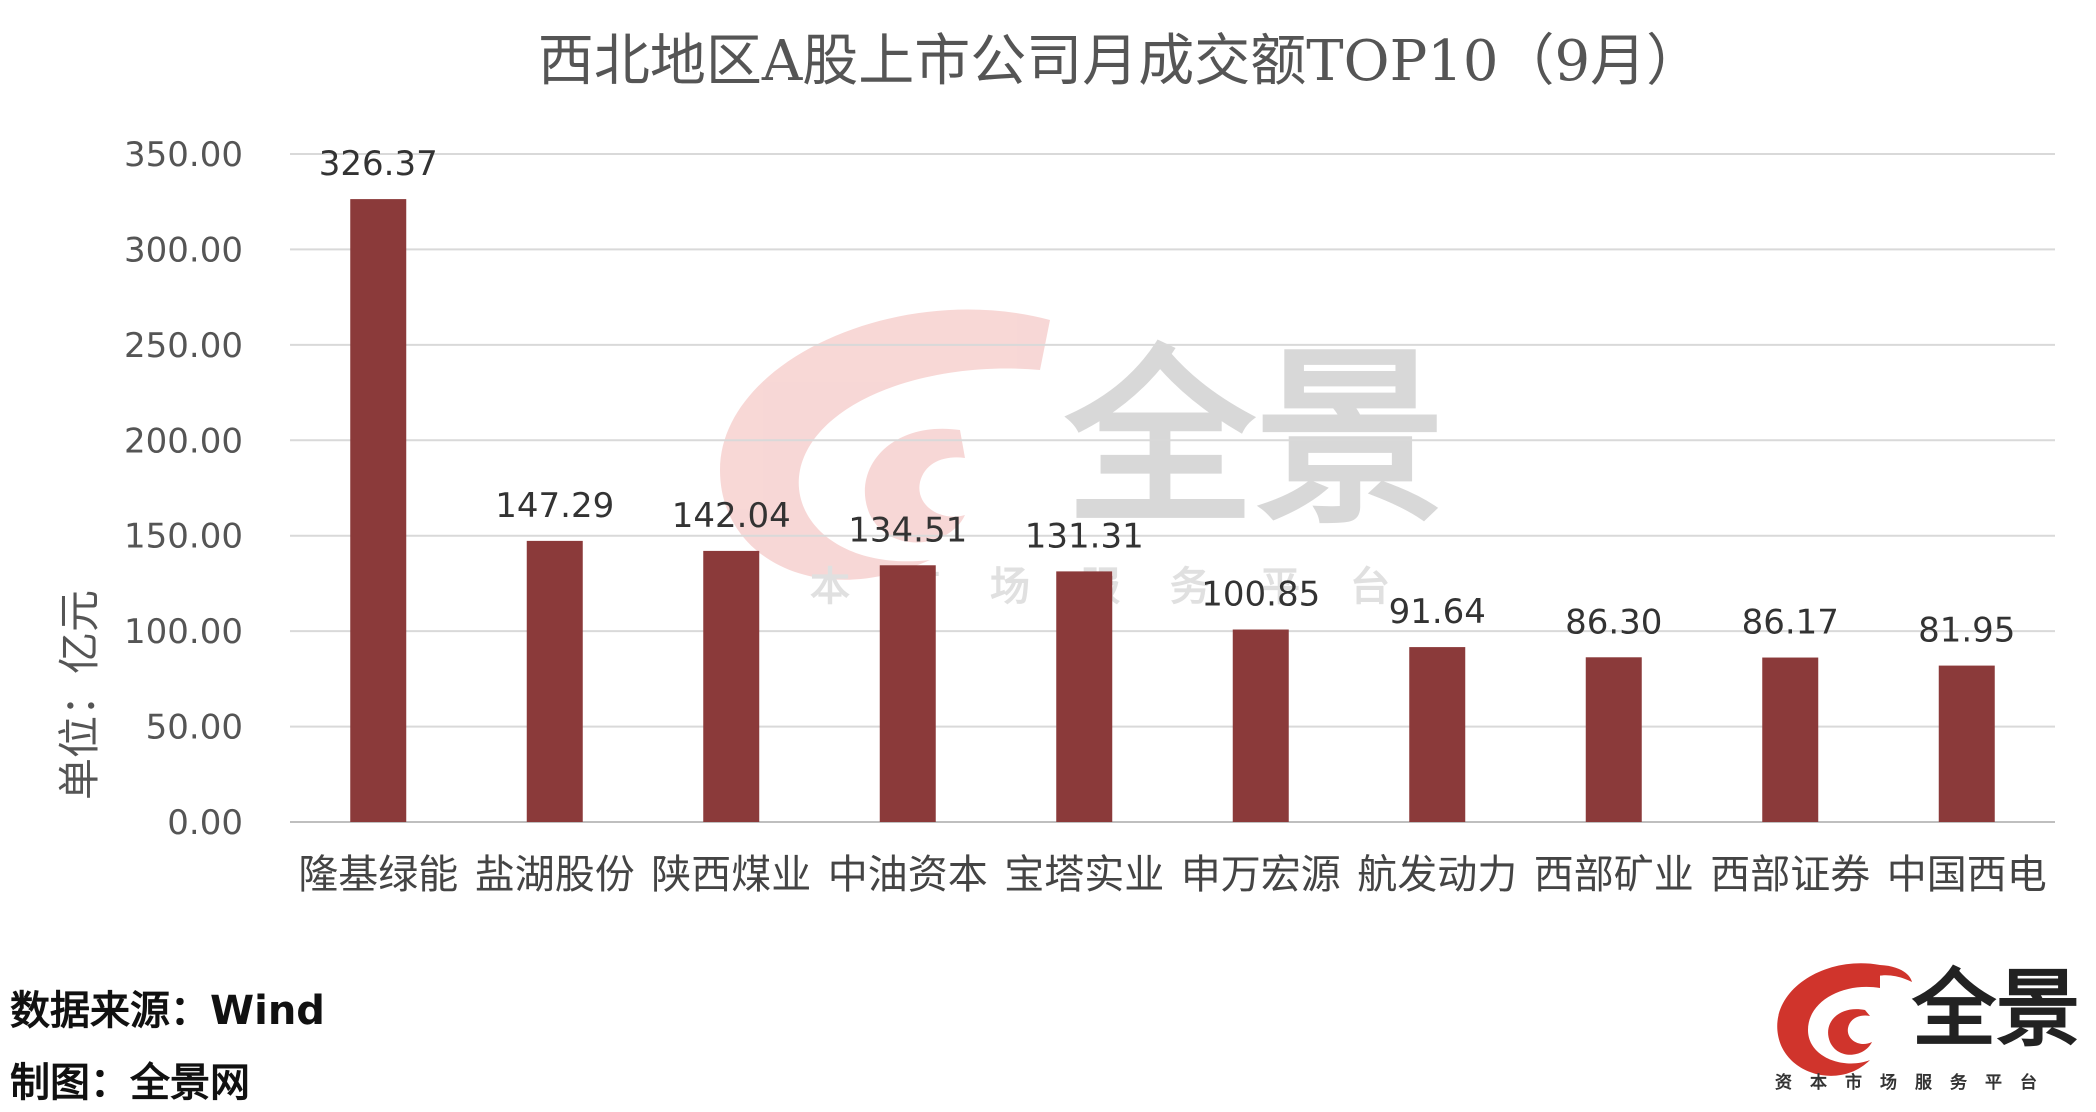 This screenshot has width=2096, height=1112. What do you see at coordinates (1084, 875) in the screenshot?
I see `x-tick-label: 宝塔实业` at bounding box center [1084, 875].